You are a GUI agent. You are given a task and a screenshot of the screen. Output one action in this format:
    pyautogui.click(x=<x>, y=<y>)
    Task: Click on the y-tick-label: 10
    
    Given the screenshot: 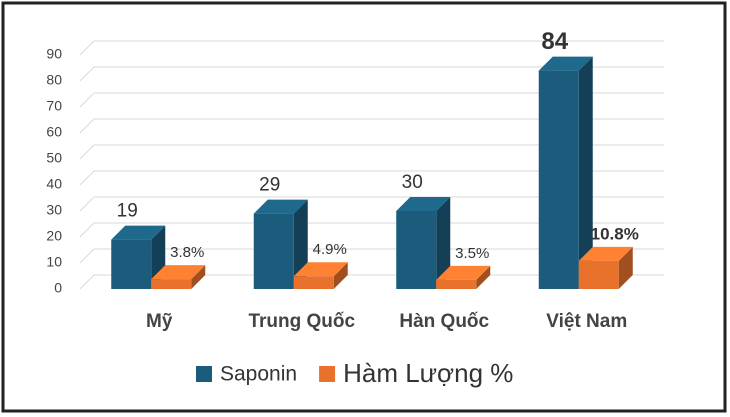 What is the action you would take?
    pyautogui.click(x=54, y=262)
    